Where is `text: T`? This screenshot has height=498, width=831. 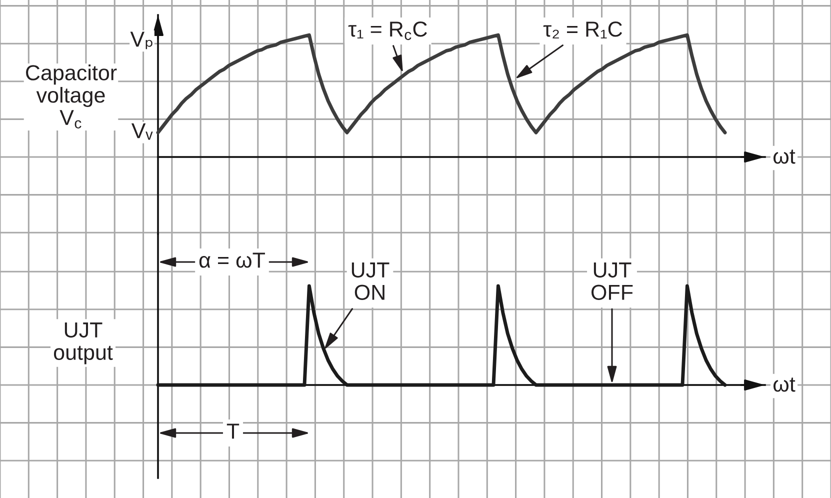 text: T is located at coordinates (233, 431).